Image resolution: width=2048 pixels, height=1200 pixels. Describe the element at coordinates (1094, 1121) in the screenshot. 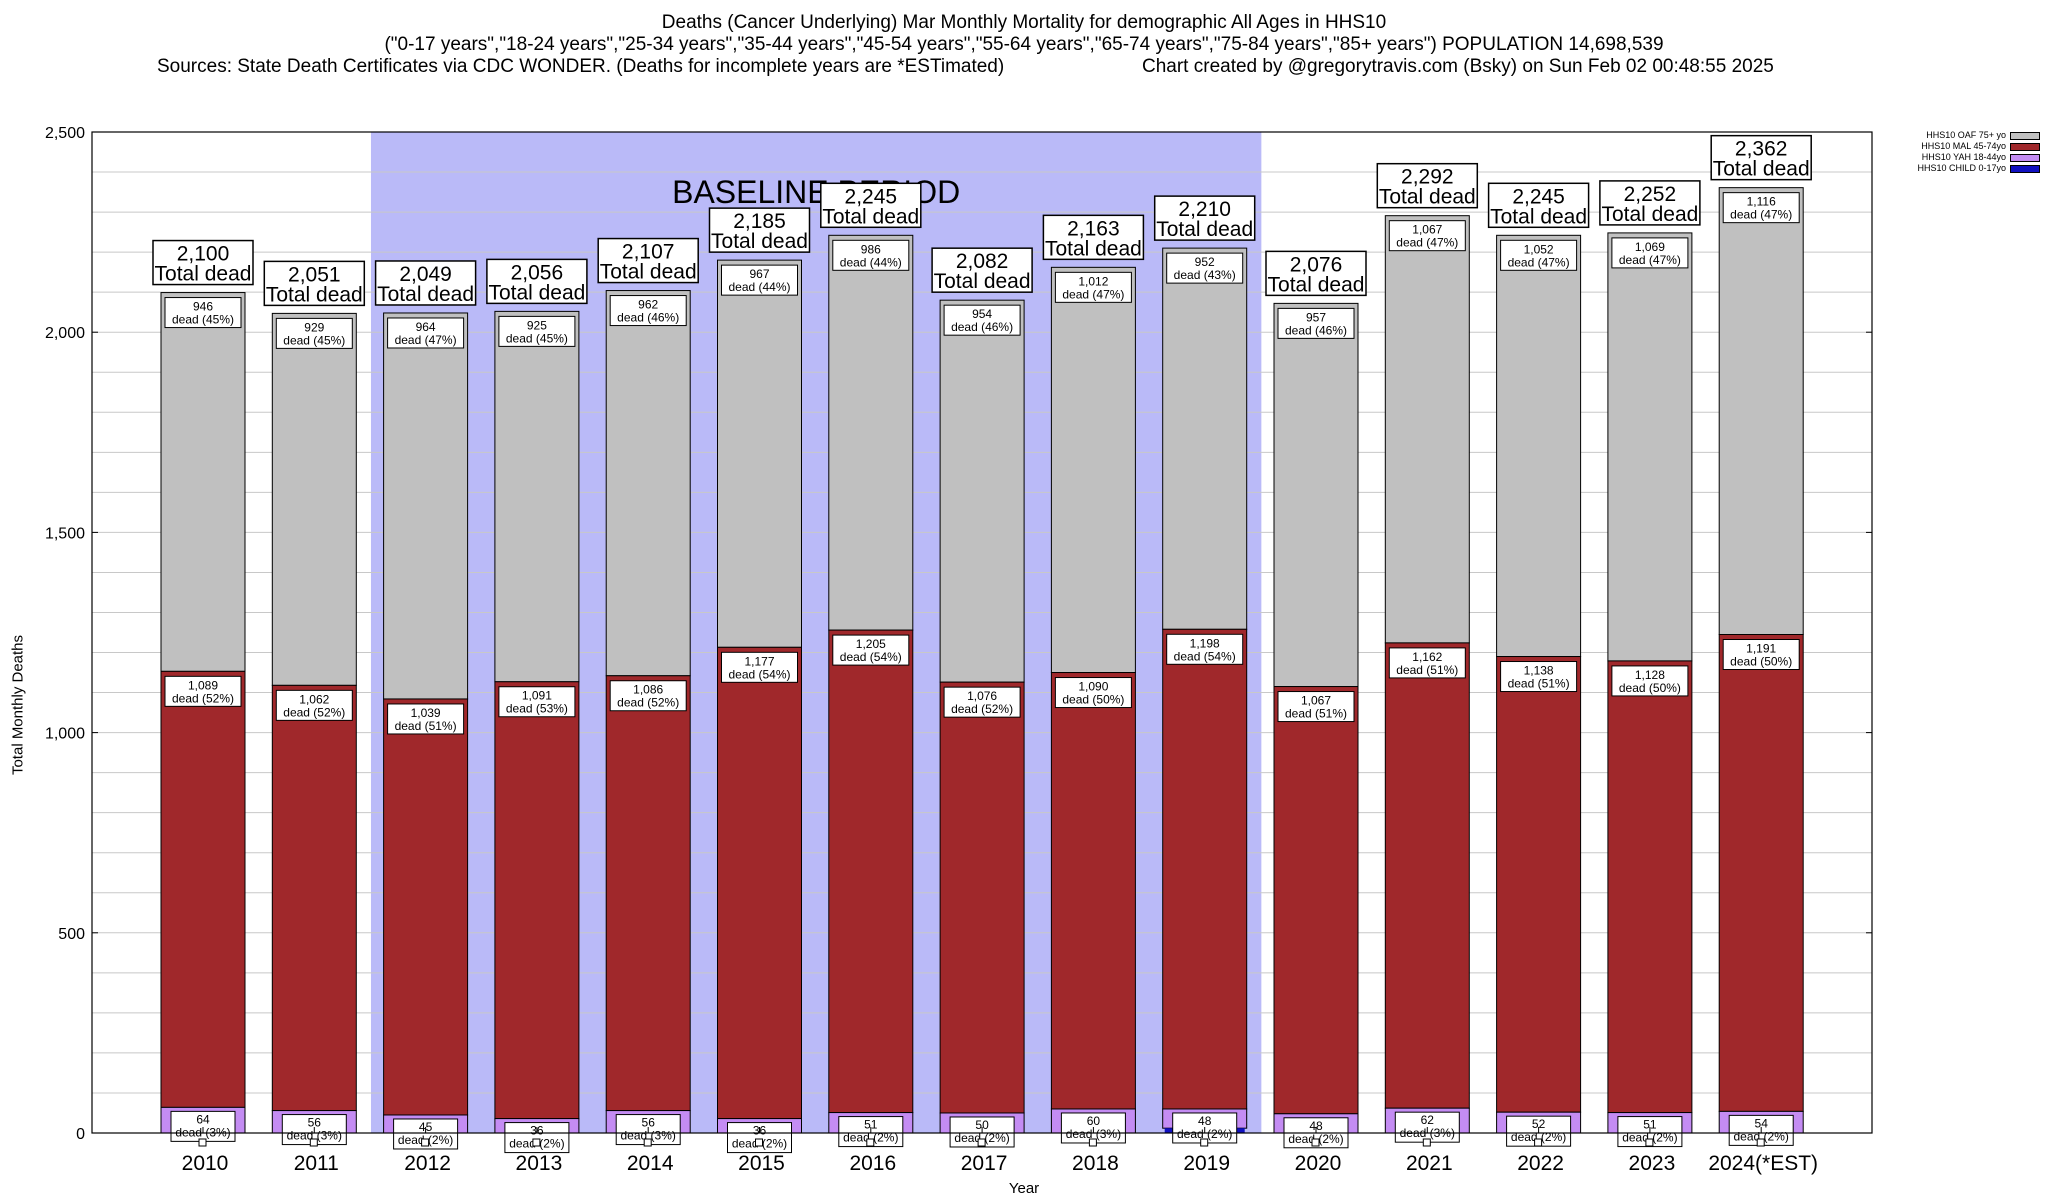

I see `segment-value-label: 60` at that location.